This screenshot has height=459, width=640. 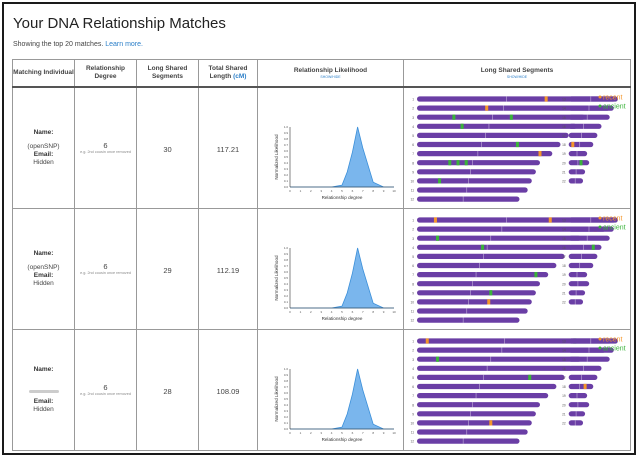 I want to click on x-tick-label: 3, so click(x=321, y=433).